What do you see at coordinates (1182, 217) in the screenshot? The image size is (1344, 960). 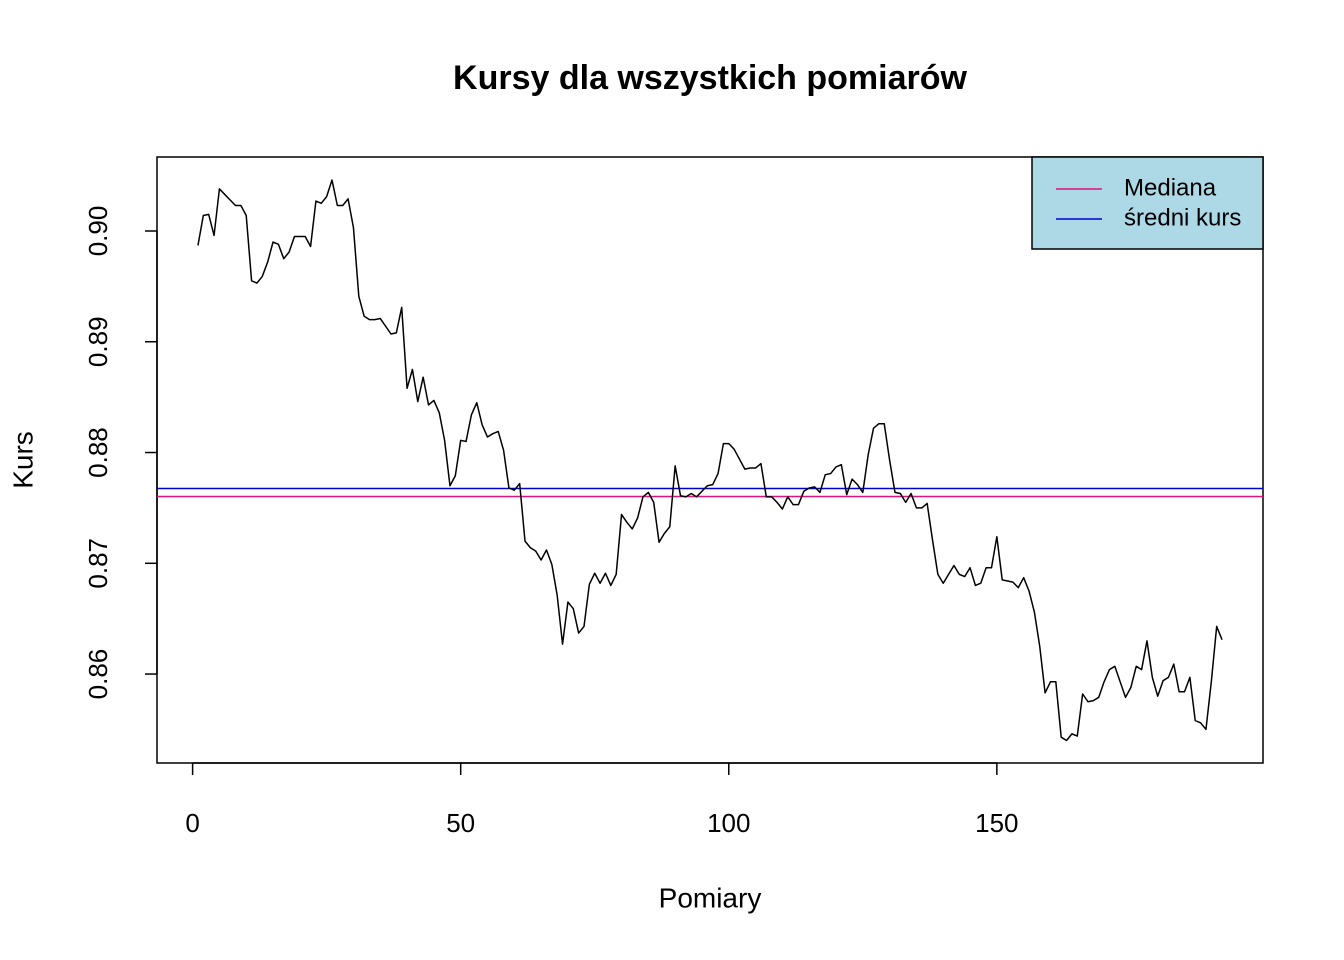 I see `legend-label: średni kurs` at bounding box center [1182, 217].